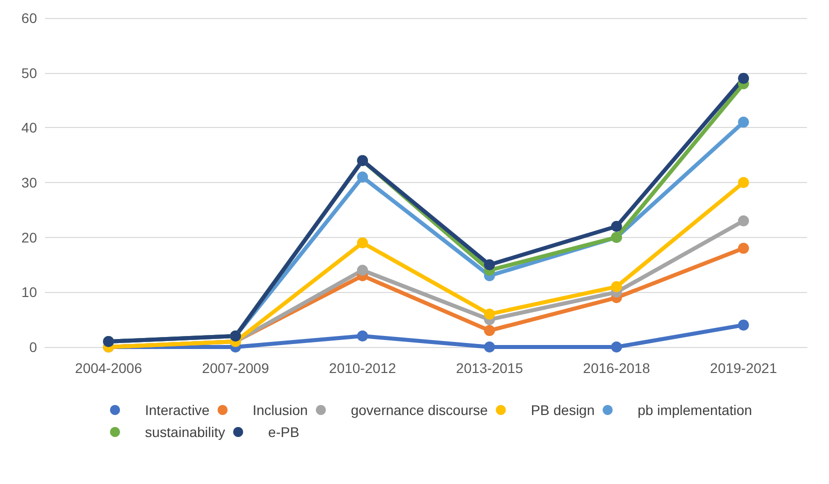  I want to click on legend-label: sustainability, so click(185, 432).